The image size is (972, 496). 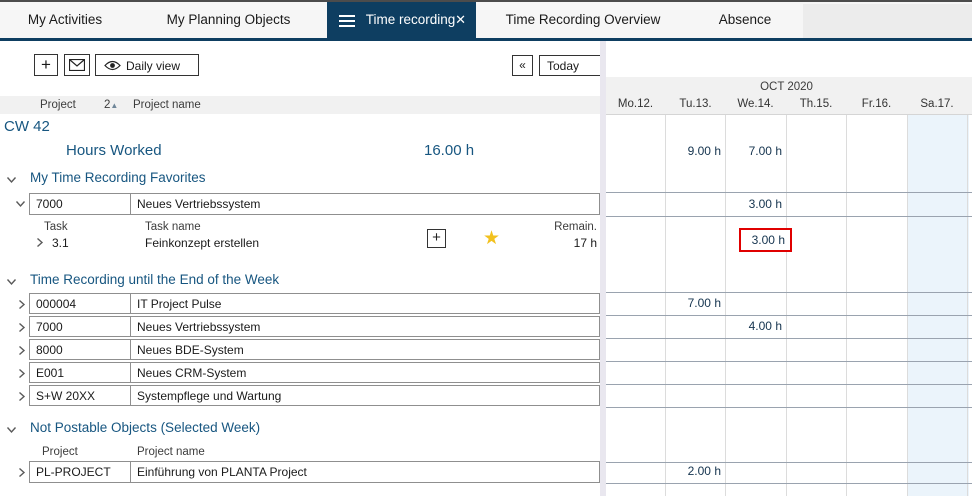 What do you see at coordinates (155, 279) in the screenshot?
I see `section-title-week: Time Recording until the End of the Week` at bounding box center [155, 279].